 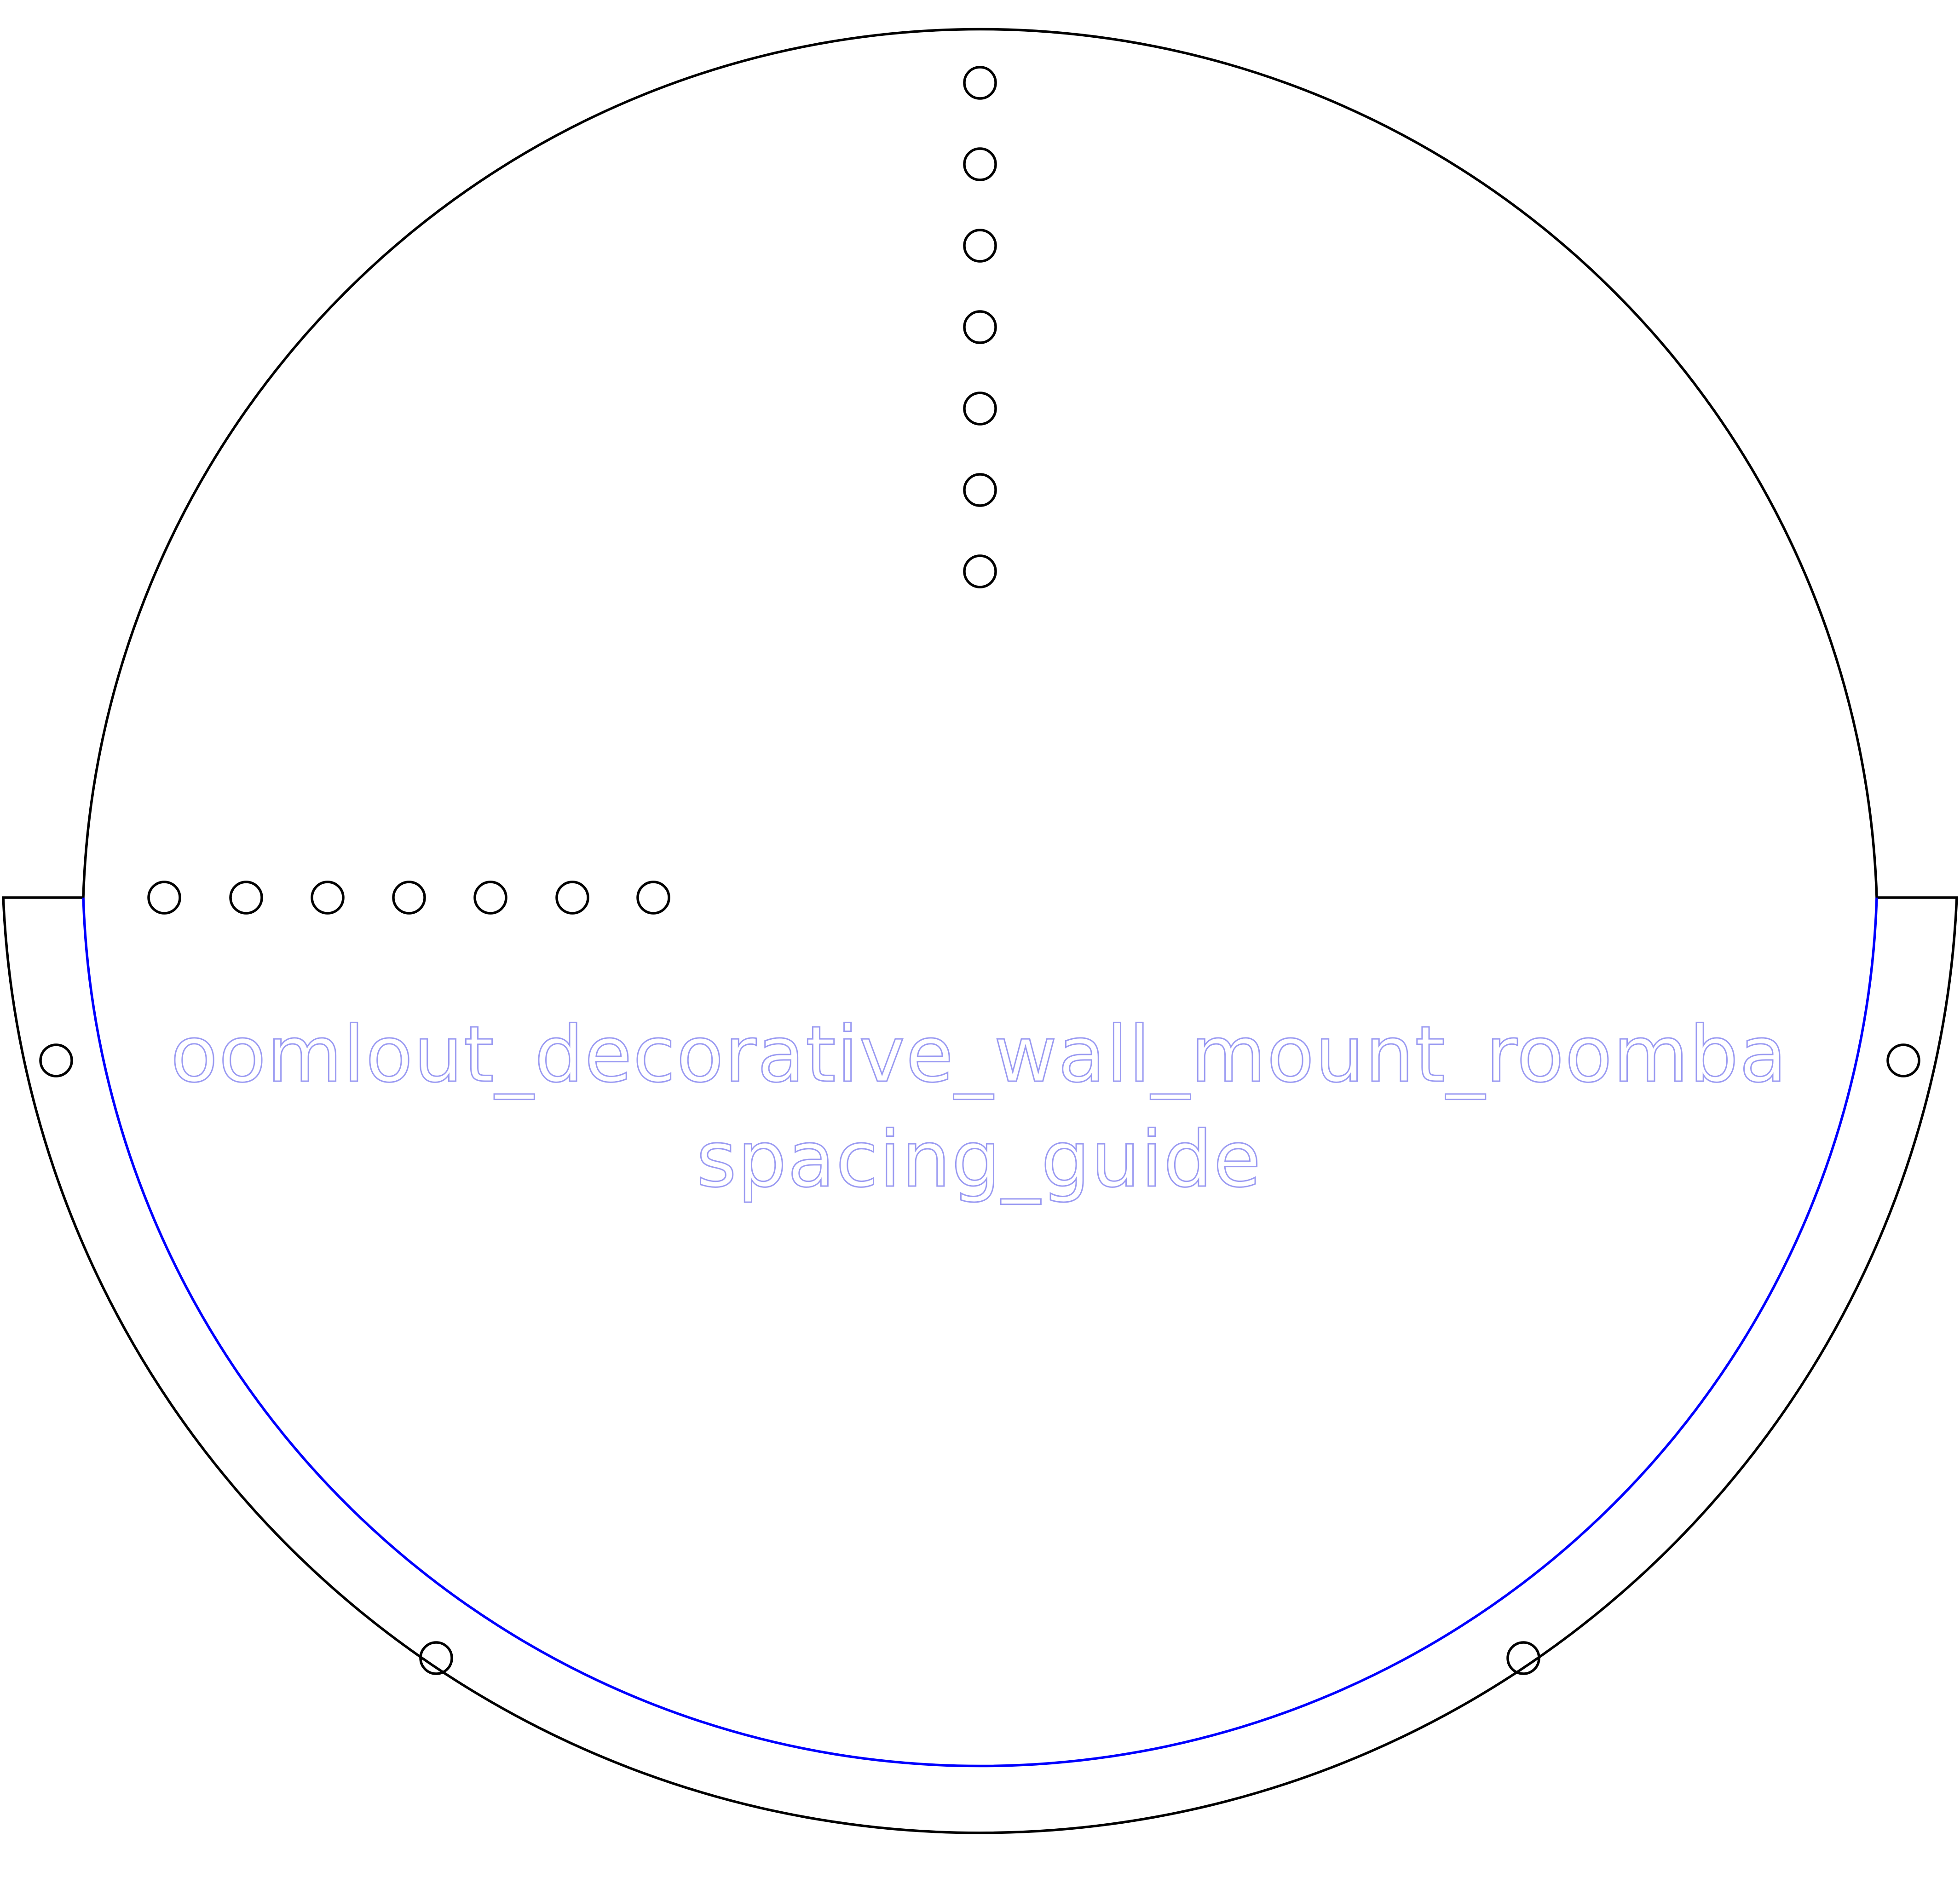 What do you see at coordinates (979, 1159) in the screenshot?
I see `part-type-label: spacing_guide` at bounding box center [979, 1159].